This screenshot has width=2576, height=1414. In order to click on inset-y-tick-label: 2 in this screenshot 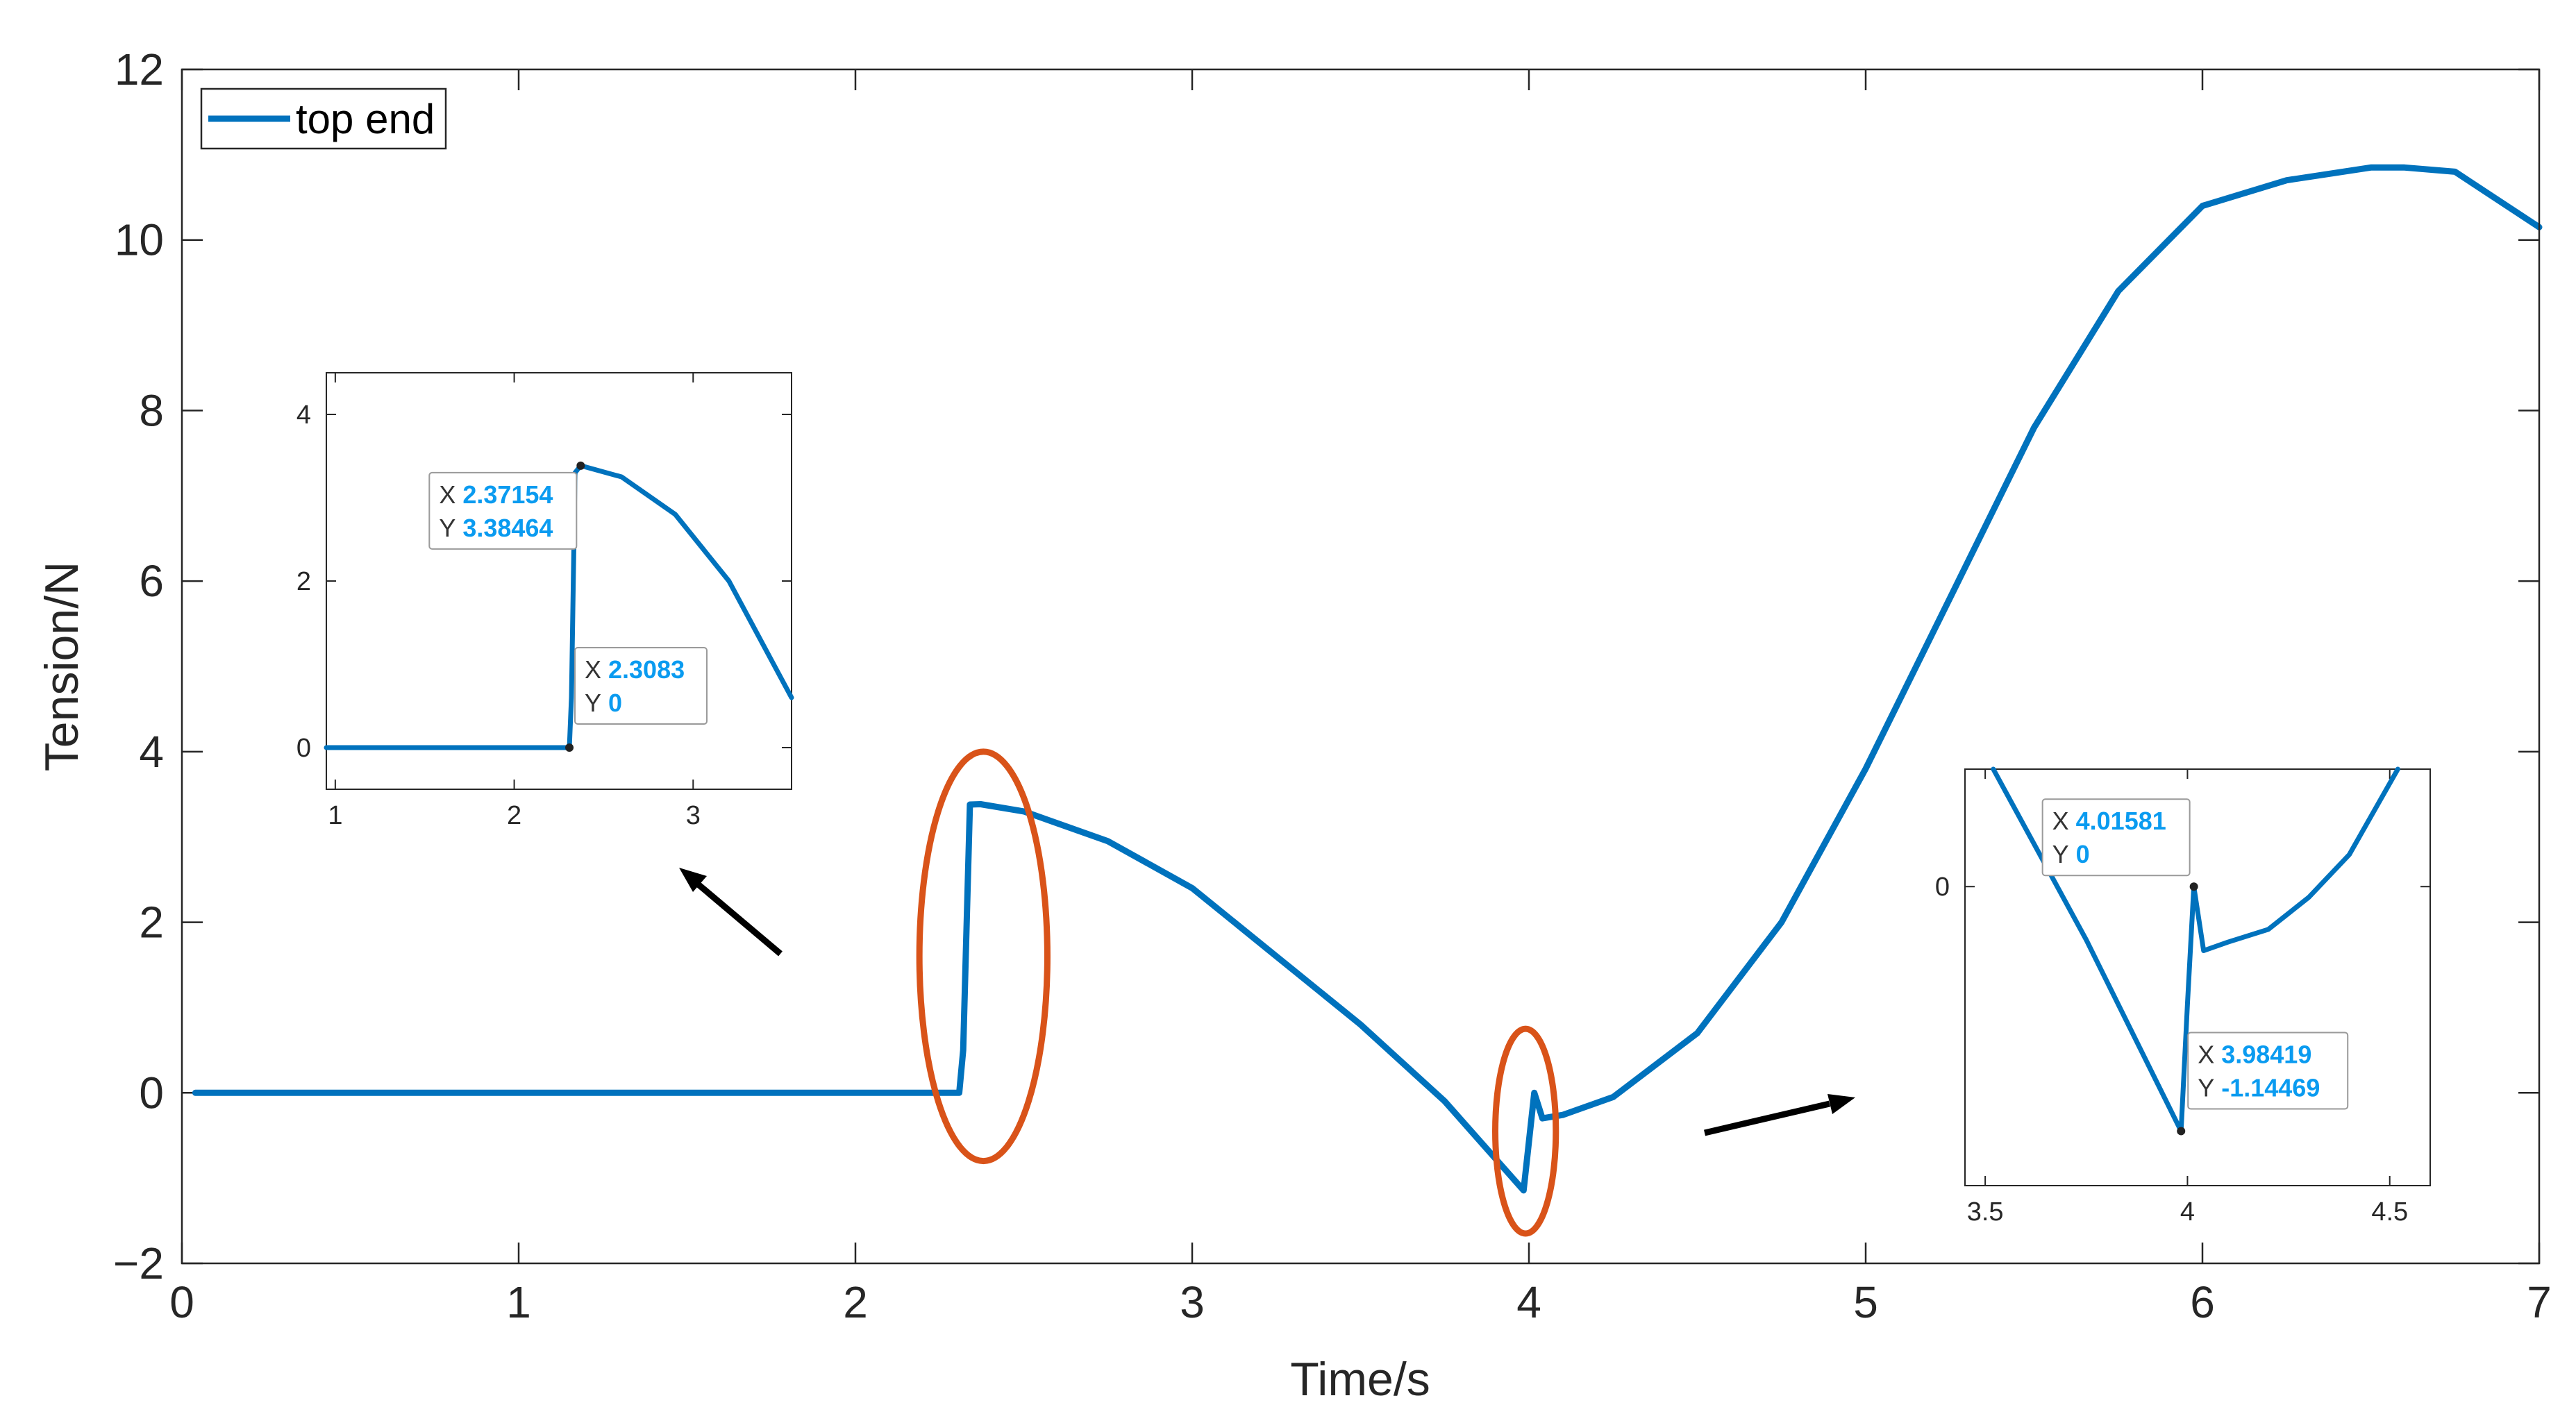, I will do `click(303, 581)`.